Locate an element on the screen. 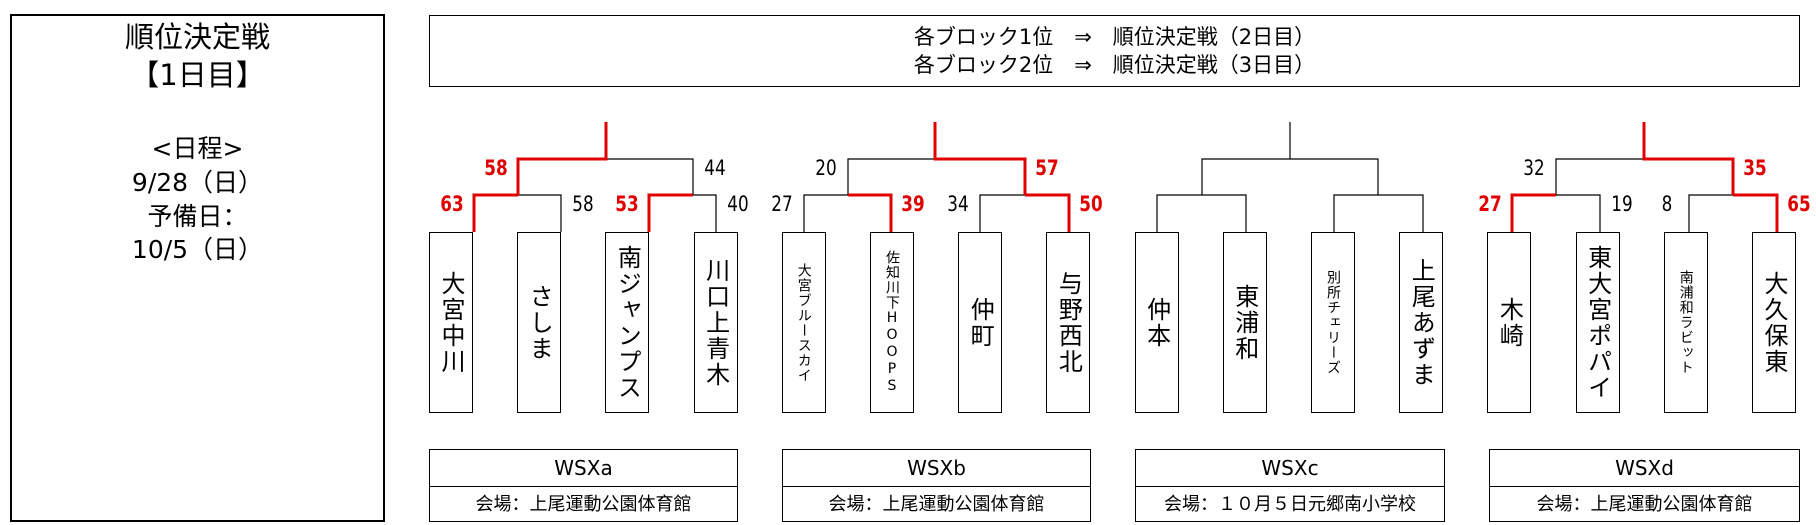 The width and height of the screenshot is (1816, 525). team-name: 木崎 is located at coordinates (1509, 322).